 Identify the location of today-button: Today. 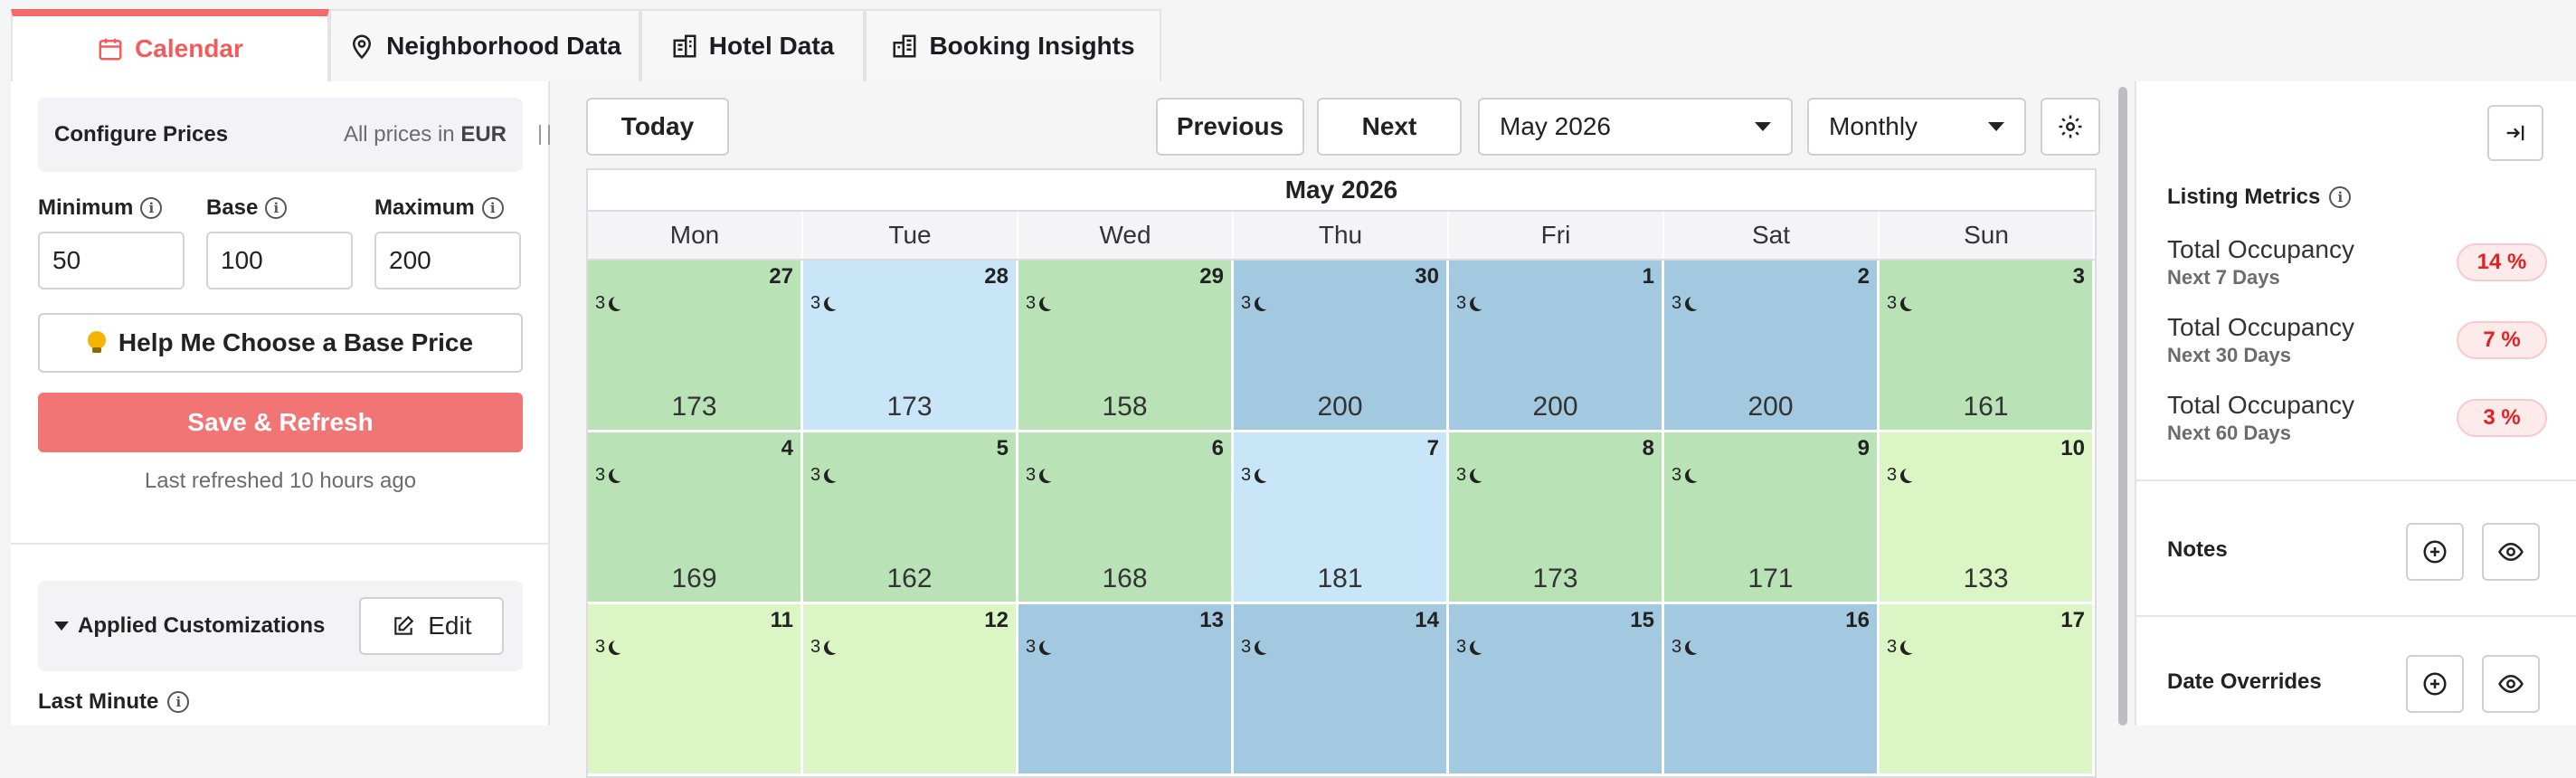
(657, 127).